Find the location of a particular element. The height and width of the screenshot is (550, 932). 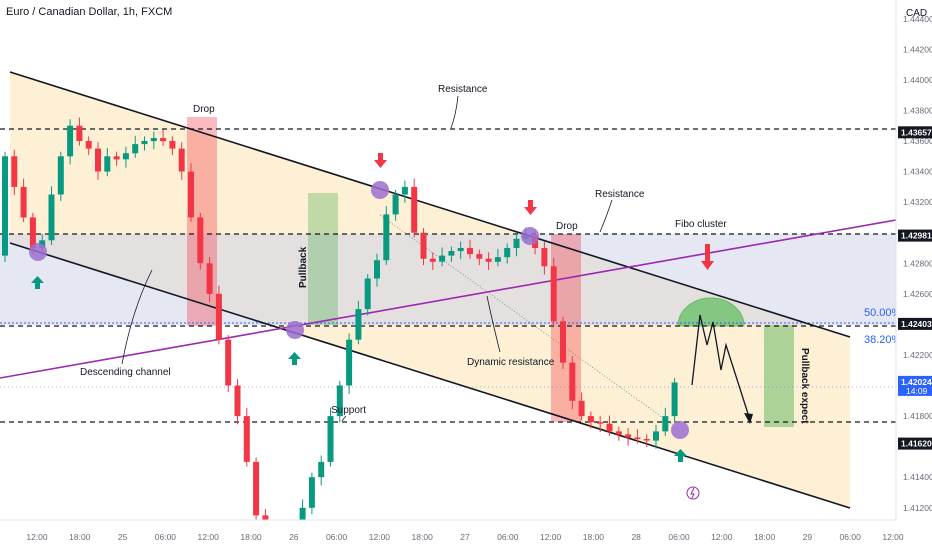

price-tick: 1.44200 is located at coordinates (917, 49).